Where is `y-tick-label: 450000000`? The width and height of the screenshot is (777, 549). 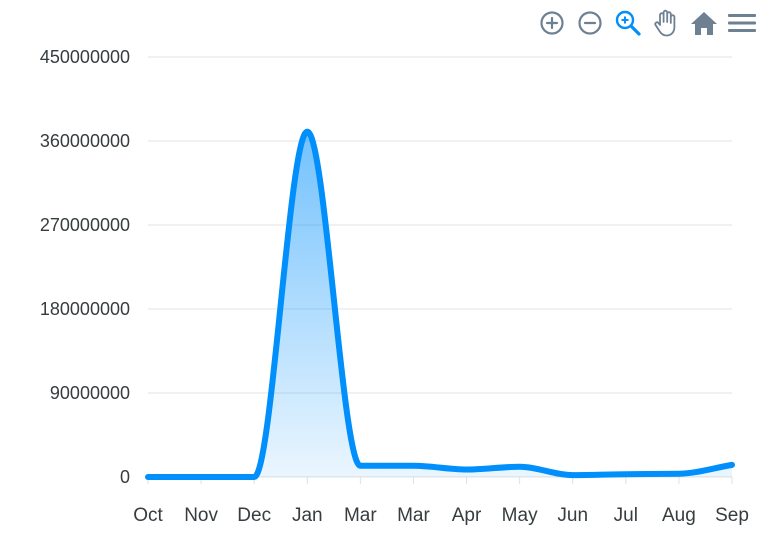
y-tick-label: 450000000 is located at coordinates (85, 57).